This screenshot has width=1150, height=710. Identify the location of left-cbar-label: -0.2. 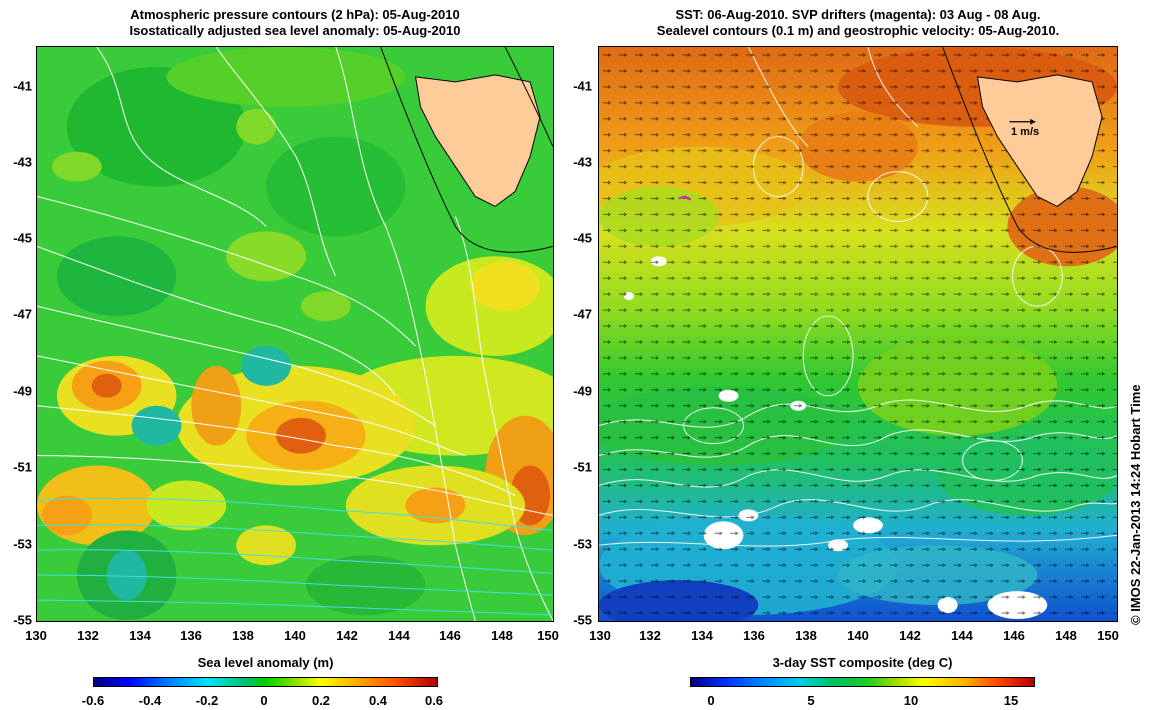
(207, 700).